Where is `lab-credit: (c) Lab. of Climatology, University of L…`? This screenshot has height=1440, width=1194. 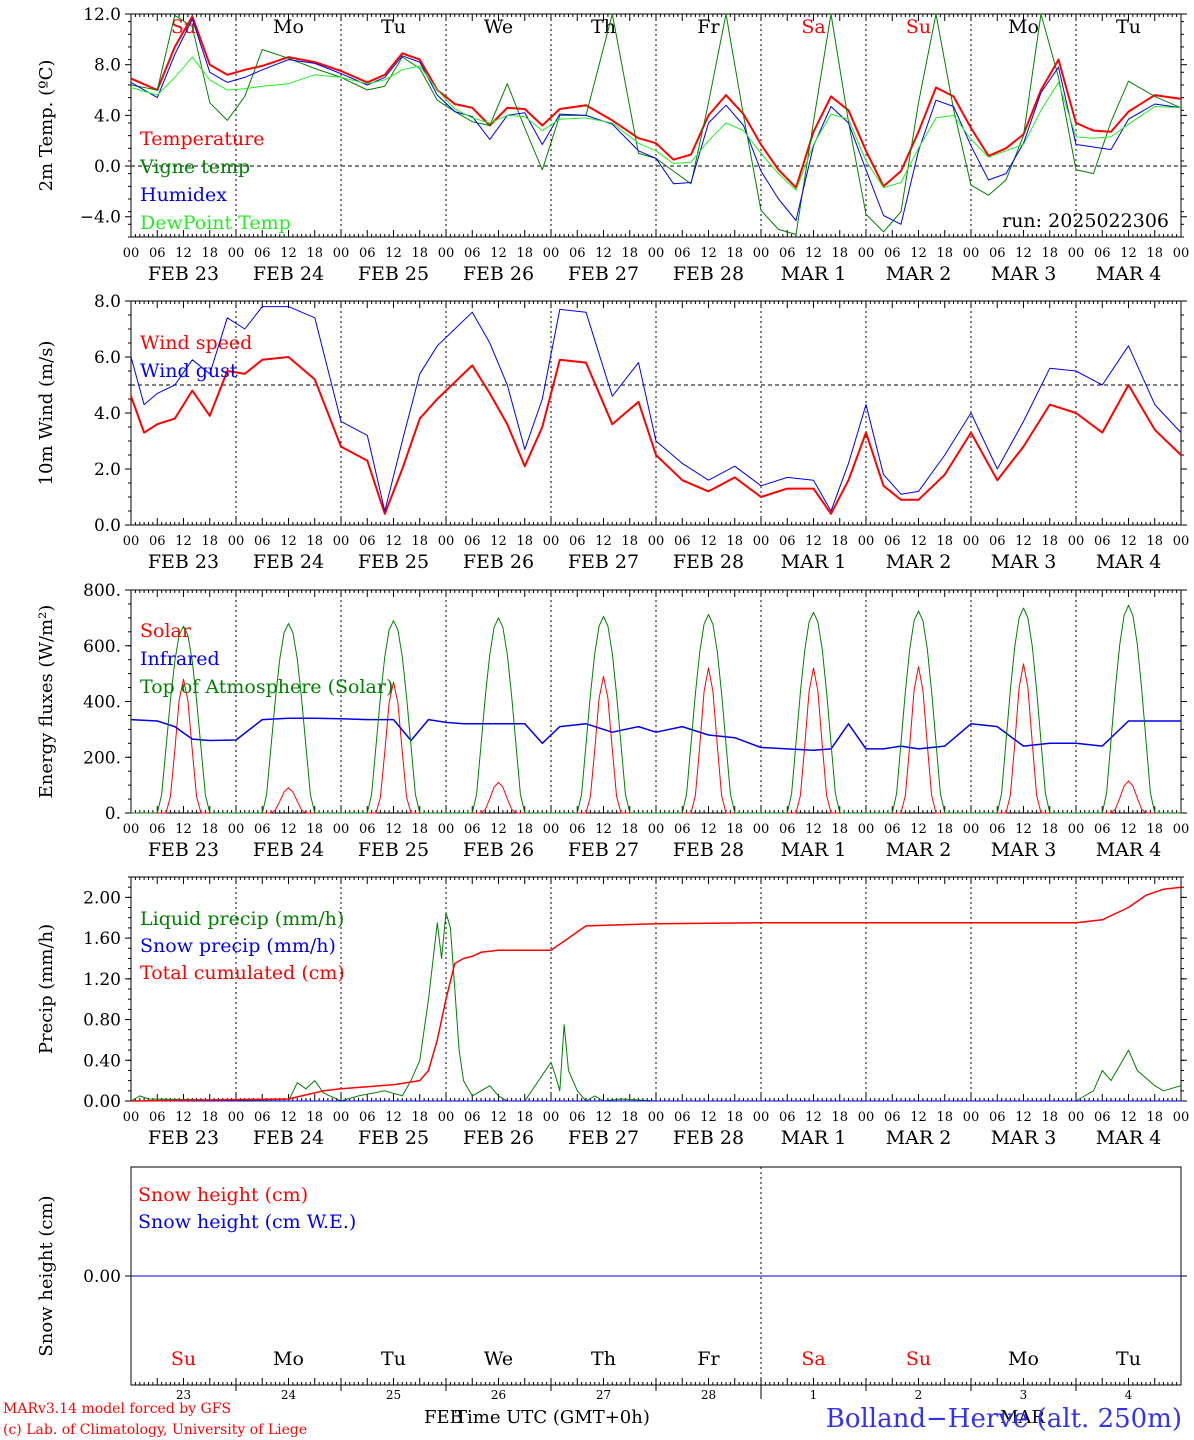
lab-credit: (c) Lab. of Climatology, University of L… is located at coordinates (155, 1430).